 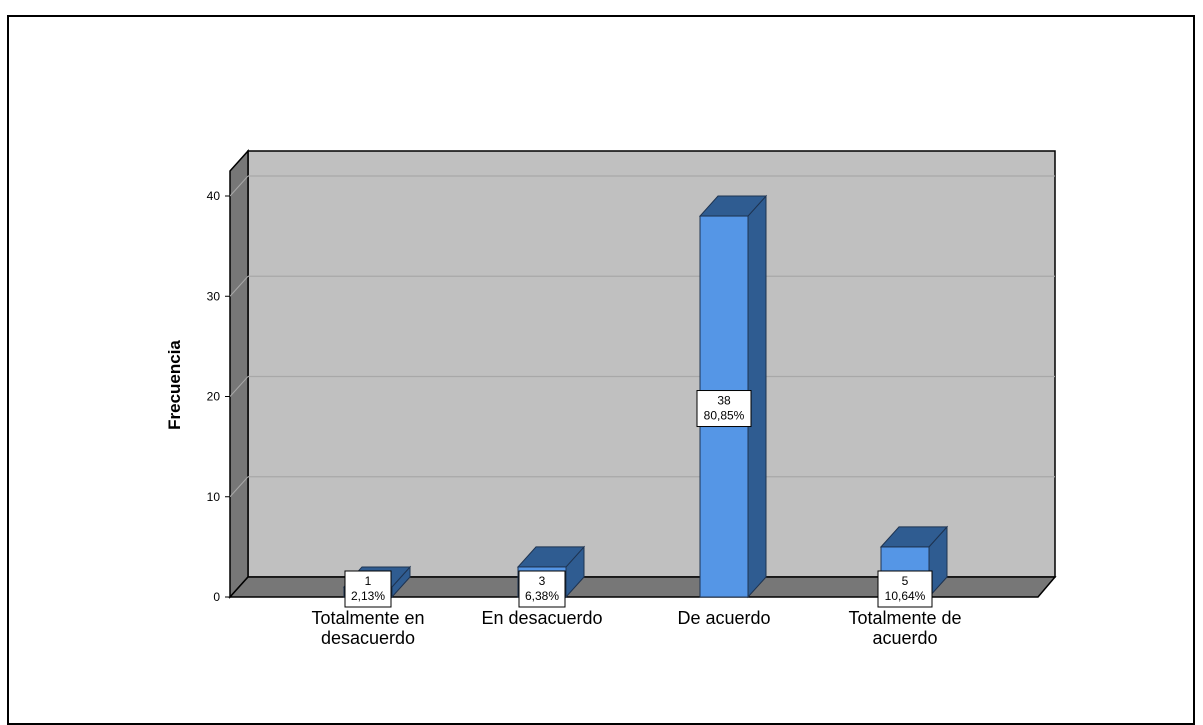 I want to click on data-label-percent: 10,64%, so click(x=905, y=596).